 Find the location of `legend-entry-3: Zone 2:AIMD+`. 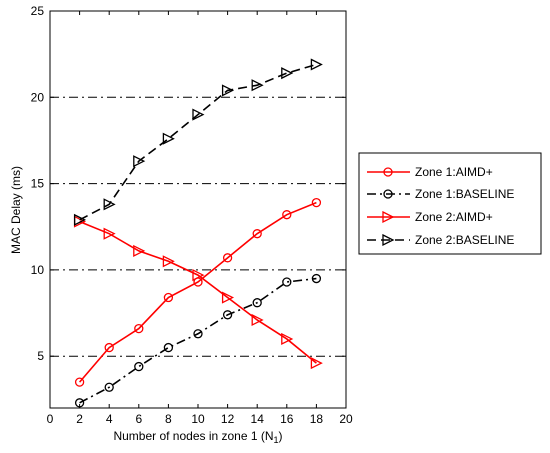

legend-entry-3: Zone 2:AIMD+ is located at coordinates (430, 217).